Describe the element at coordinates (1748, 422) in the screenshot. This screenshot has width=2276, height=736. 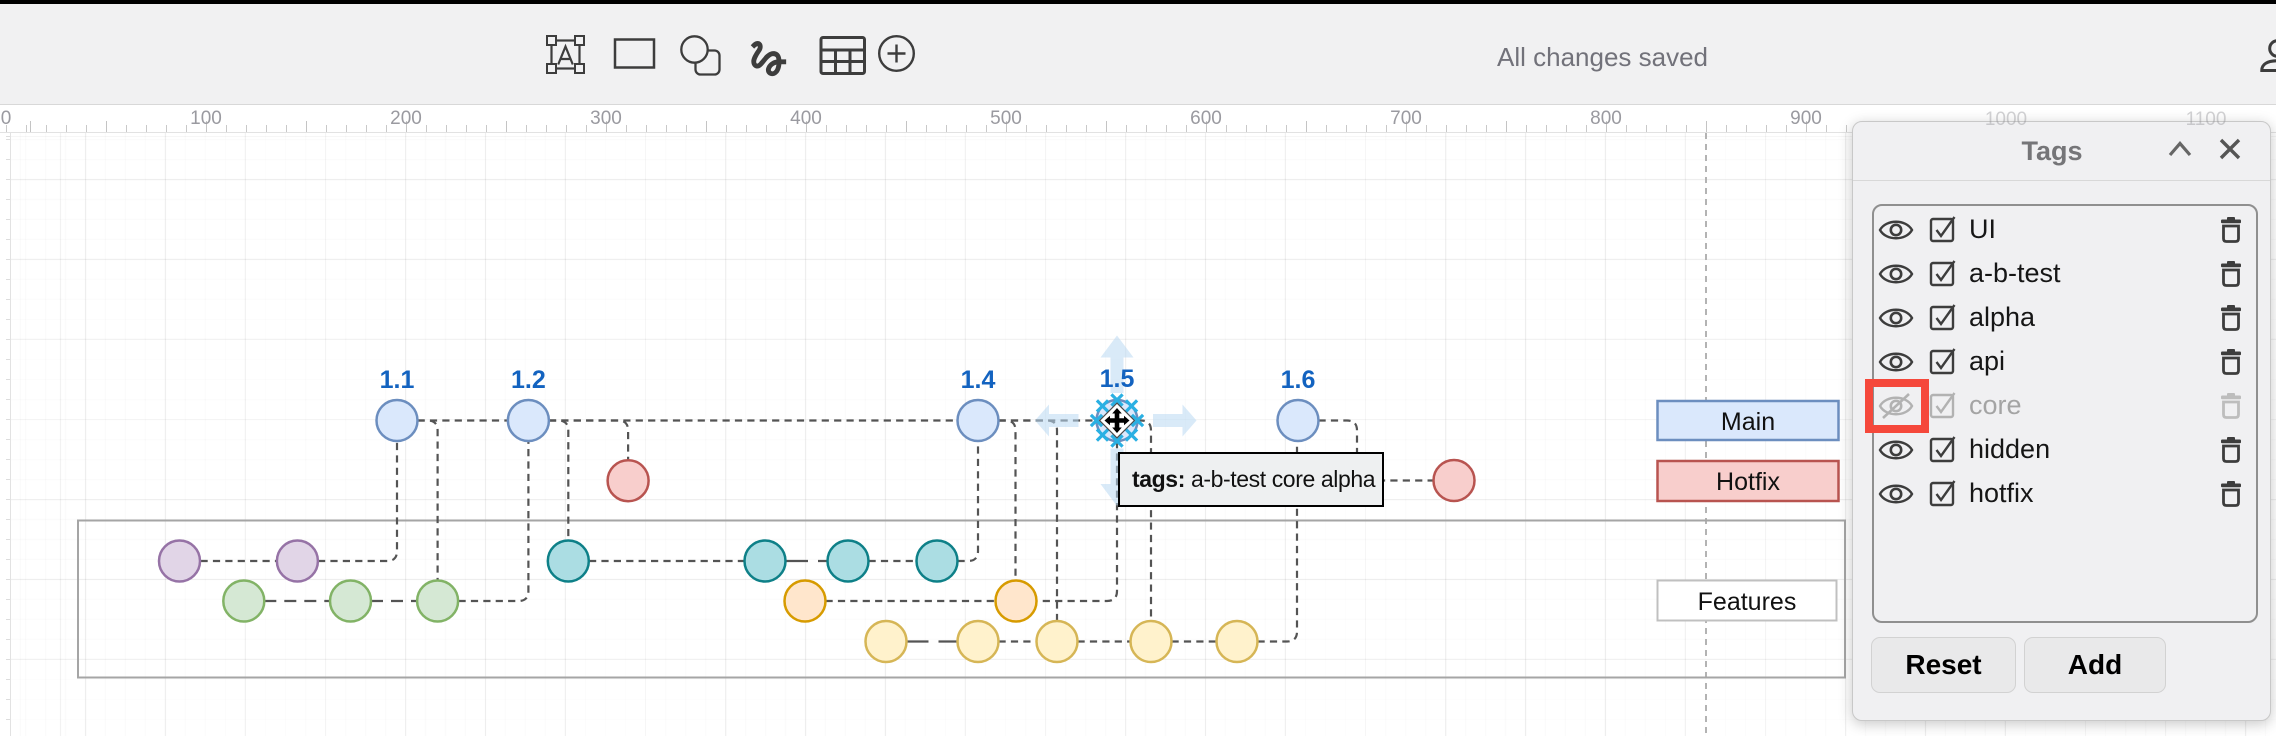
I see `svg-text: Main` at that location.